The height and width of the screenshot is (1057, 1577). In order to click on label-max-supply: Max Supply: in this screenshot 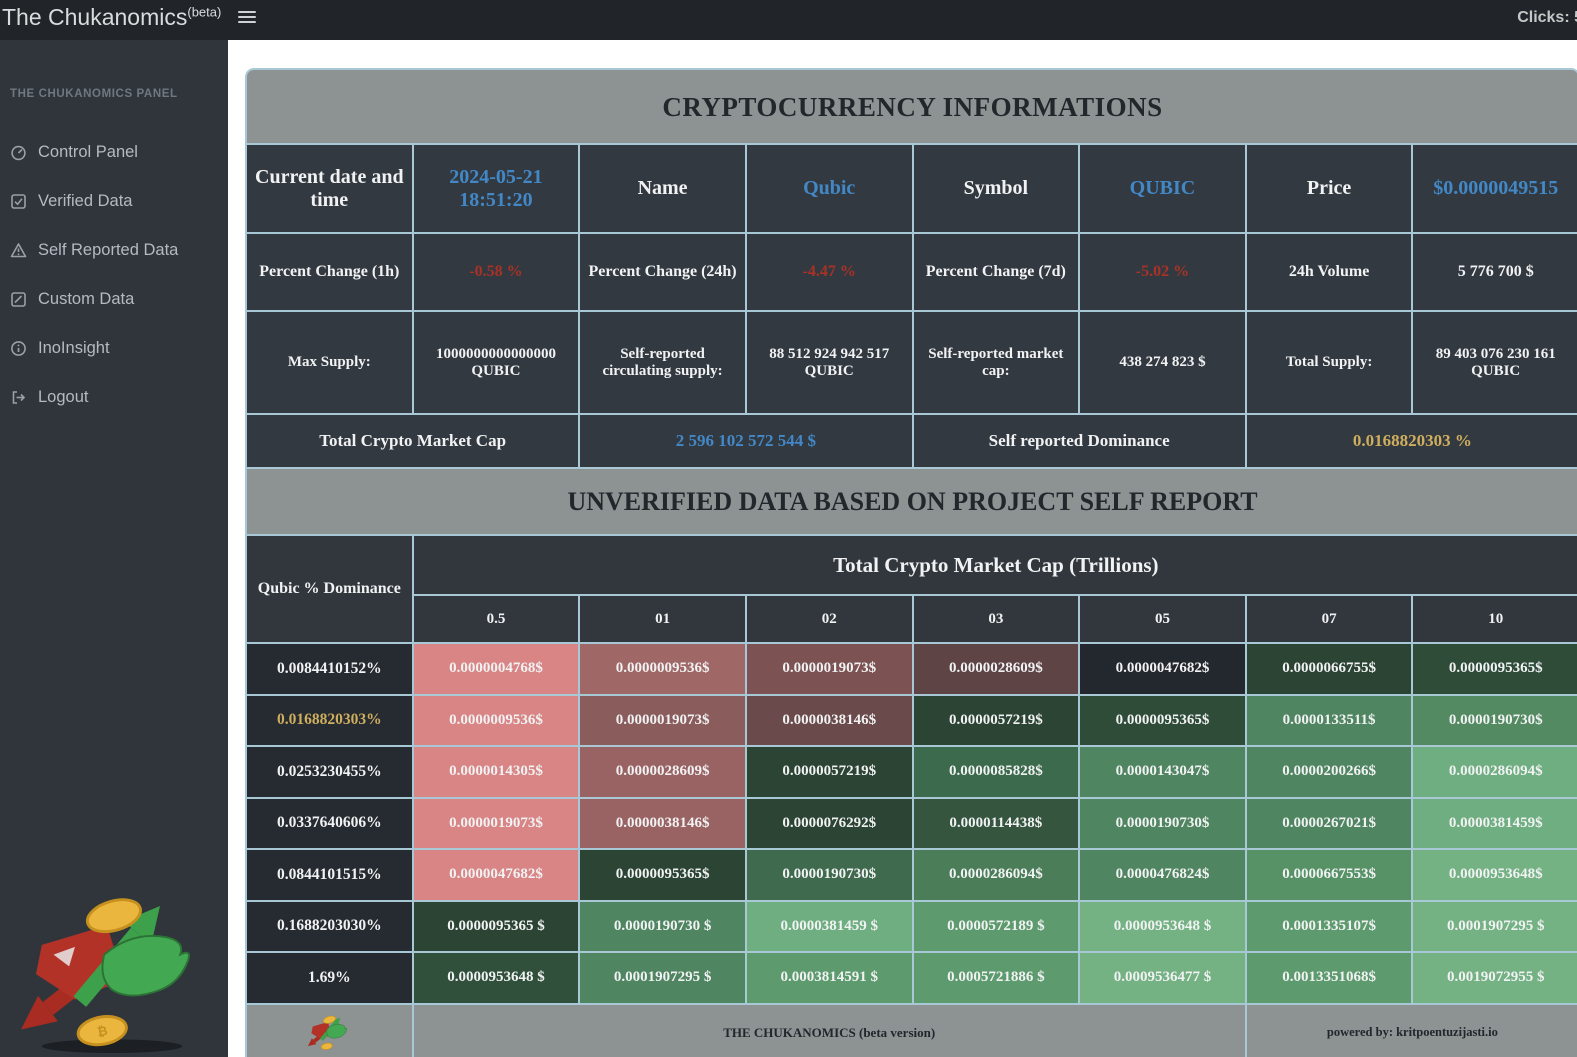, I will do `click(329, 362)`.